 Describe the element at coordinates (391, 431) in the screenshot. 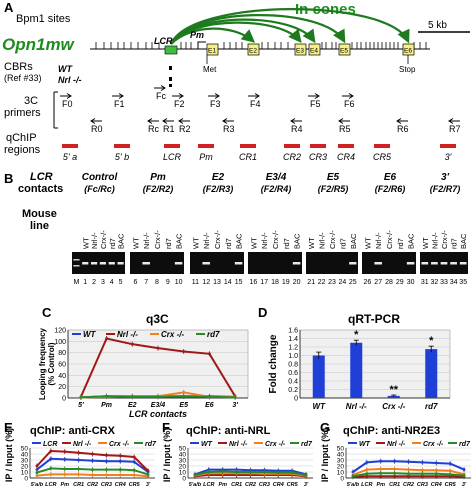

I see `panel-g-title: qChIP: anti-NR2E3` at that location.